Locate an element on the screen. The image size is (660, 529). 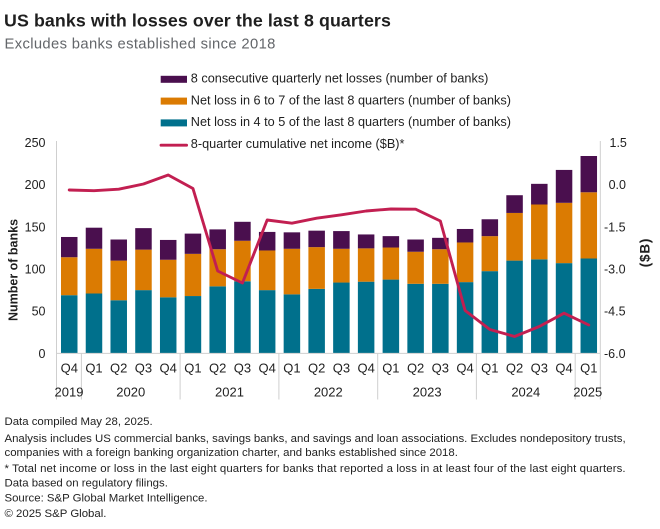
svg-text:8-quarter cumulative net incom: 8-quarter cumulative net income ($B)* is located at coordinates (298, 144).